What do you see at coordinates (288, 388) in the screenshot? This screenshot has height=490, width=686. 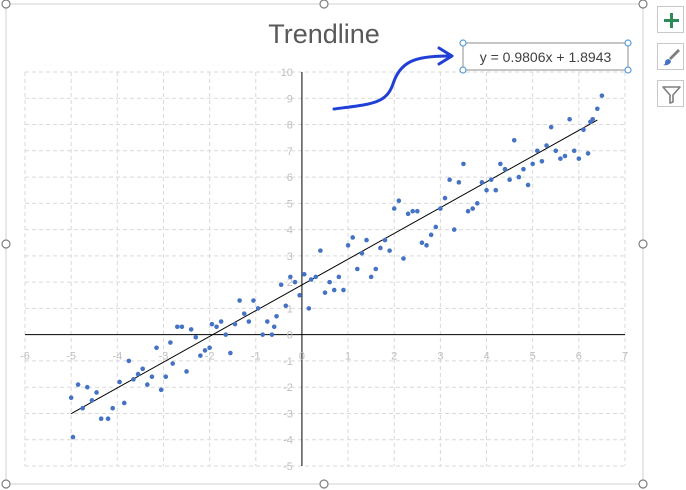 I see `y-tick-label: -2` at bounding box center [288, 388].